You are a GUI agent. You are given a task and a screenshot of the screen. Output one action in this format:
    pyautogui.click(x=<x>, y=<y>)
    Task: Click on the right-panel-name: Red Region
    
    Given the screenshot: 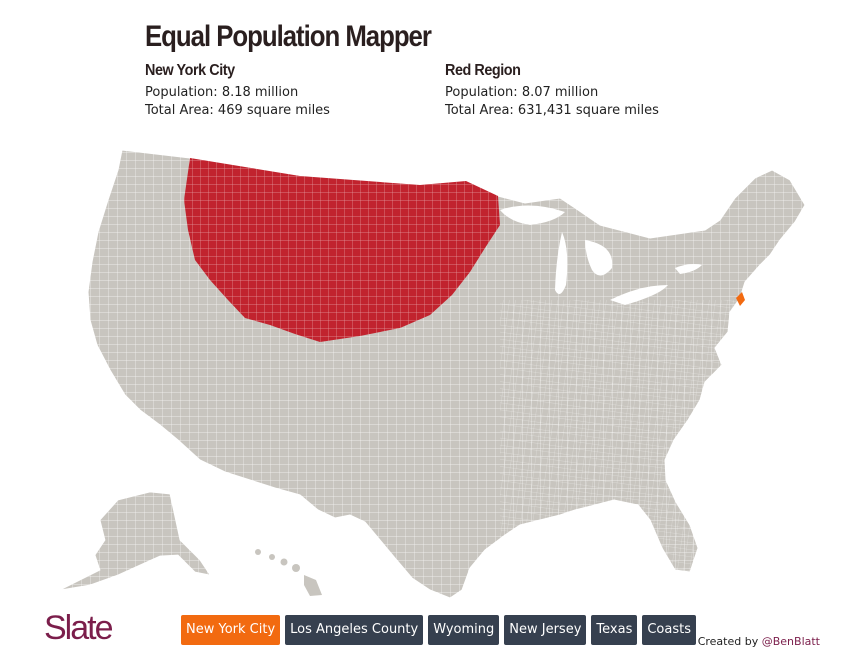 What is the action you would take?
    pyautogui.click(x=483, y=70)
    